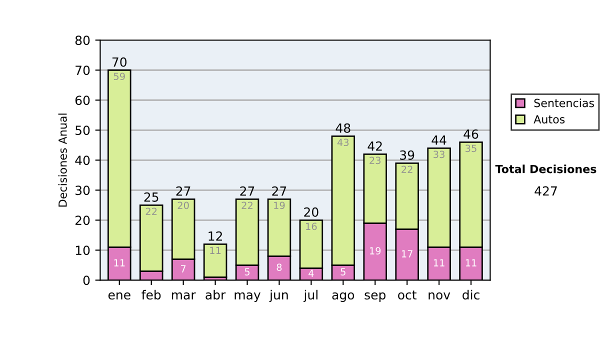 This screenshot has height=340, width=600. What do you see at coordinates (545, 191) in the screenshot?
I see `text: 427` at bounding box center [545, 191].